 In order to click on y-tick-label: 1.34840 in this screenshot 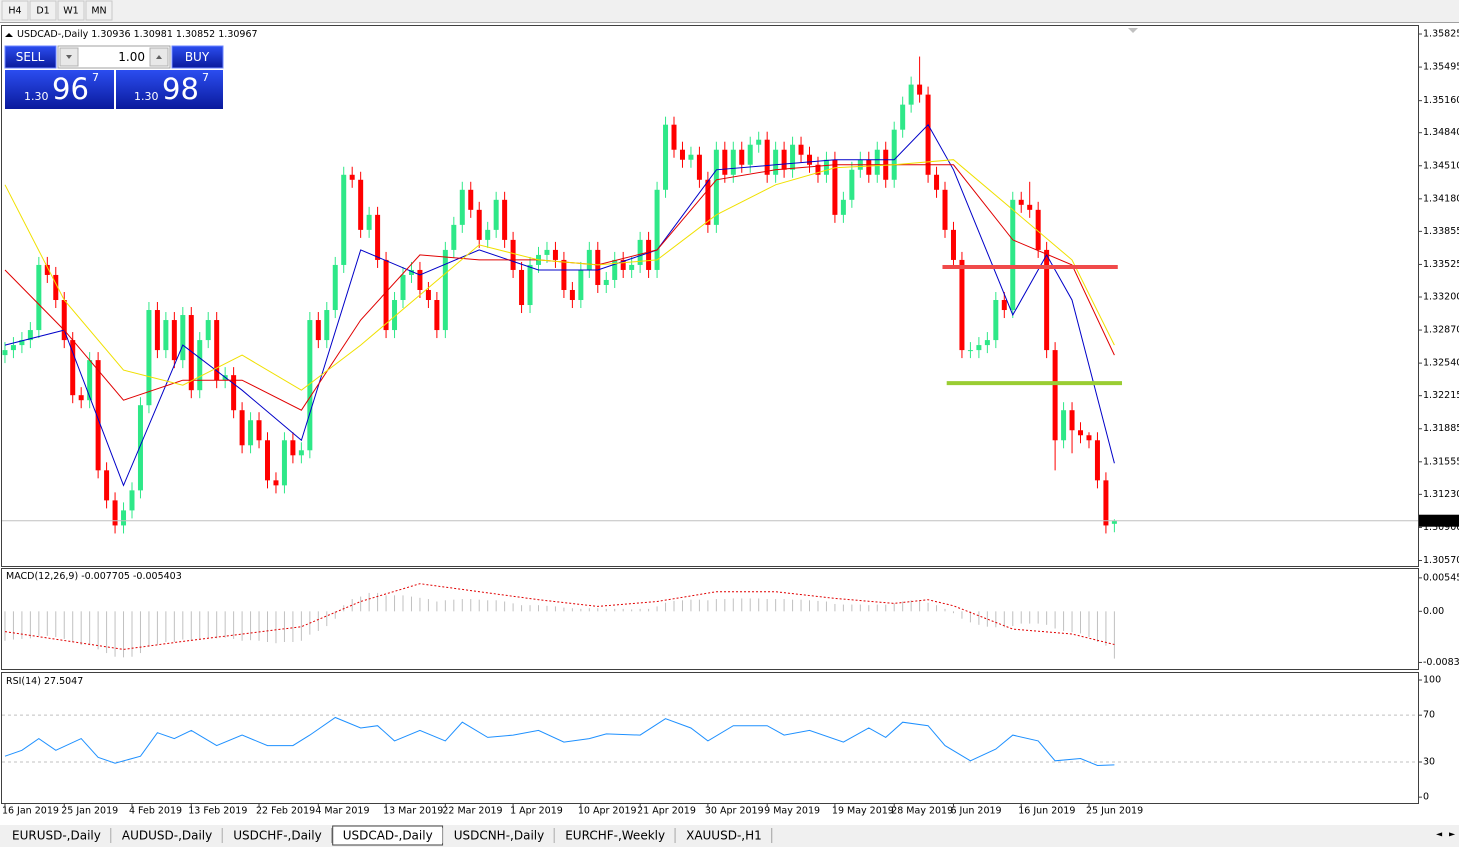, I will do `click(1441, 132)`.